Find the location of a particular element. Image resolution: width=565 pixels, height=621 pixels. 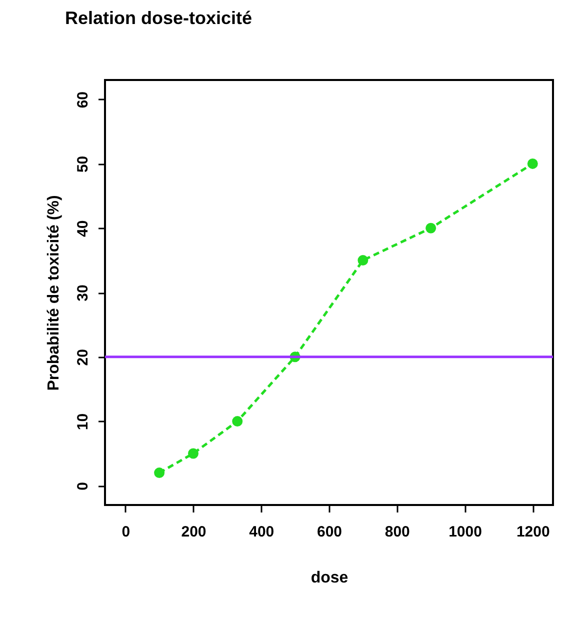

x-tick-label: 400 is located at coordinates (261, 532).